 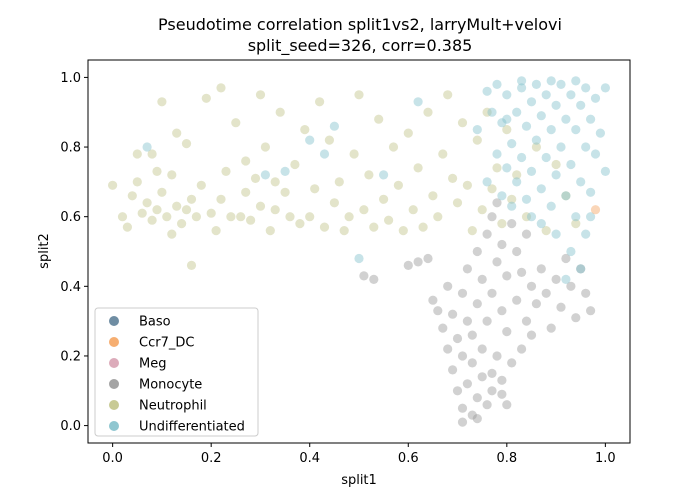 What do you see at coordinates (155, 322) in the screenshot?
I see `legend-label-baso: Baso` at bounding box center [155, 322].